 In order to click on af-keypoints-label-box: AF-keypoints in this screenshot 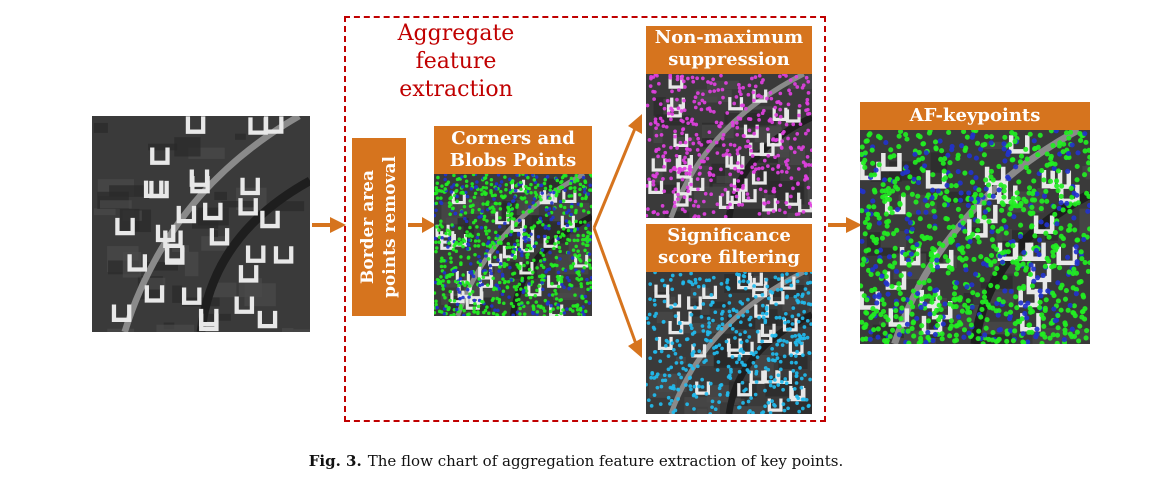, I will do `click(975, 116)`.